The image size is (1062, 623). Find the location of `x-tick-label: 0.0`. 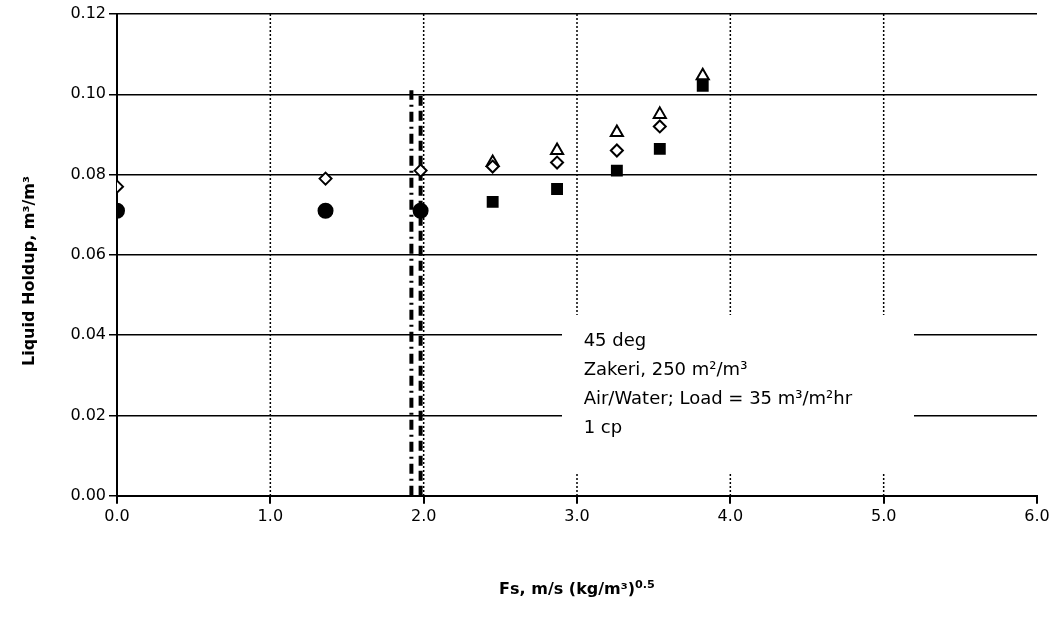

x-tick-label: 0.0 is located at coordinates (117, 515).